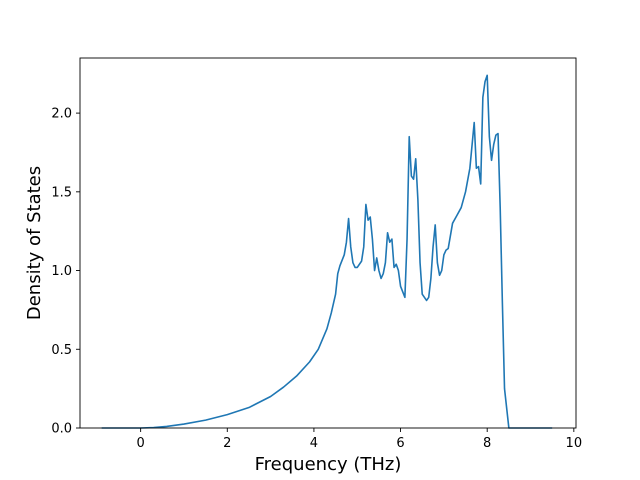  What do you see at coordinates (574, 443) in the screenshot?
I see `x-tick-label: 10` at bounding box center [574, 443].